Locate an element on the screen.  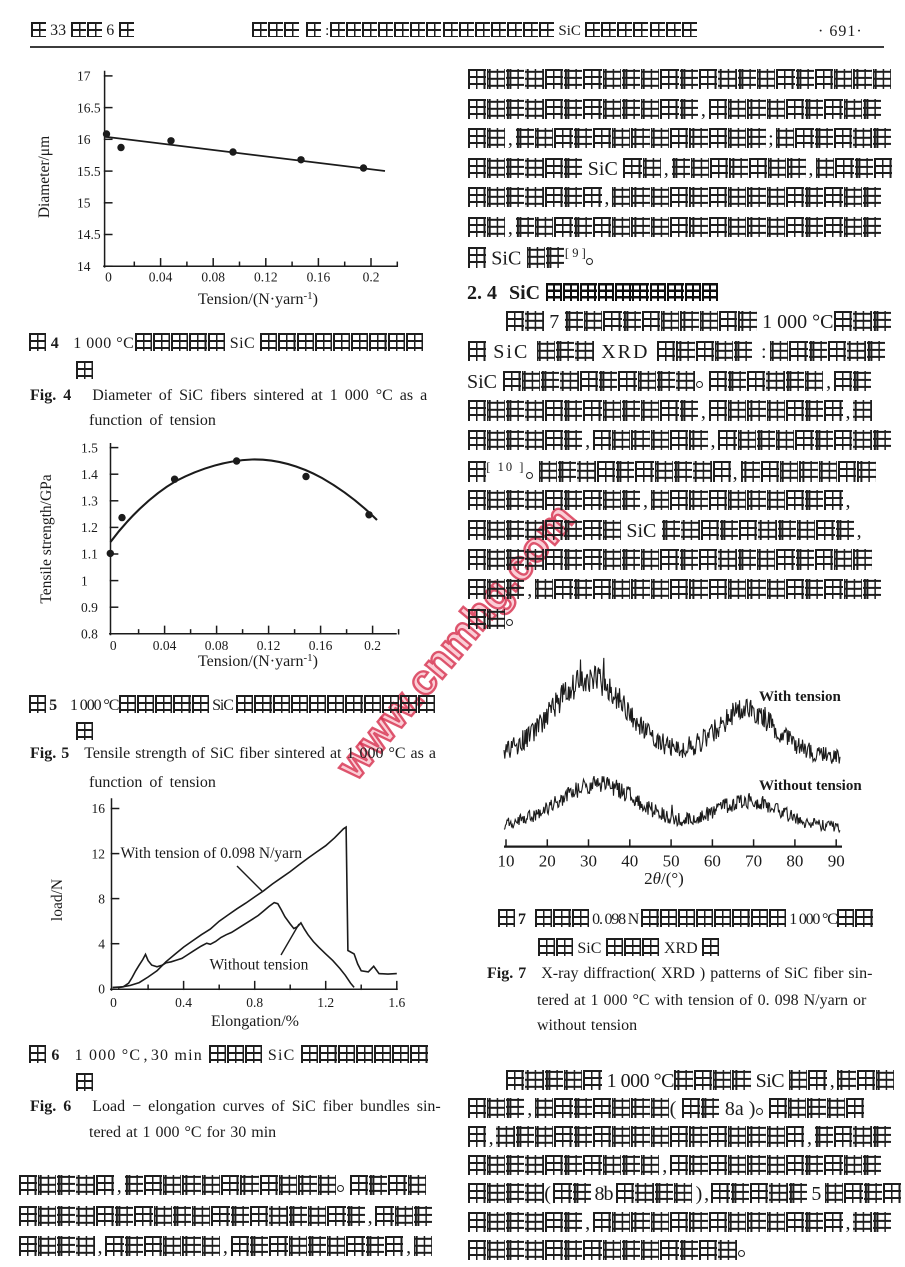
svg-text: 14 is located at coordinates (84, 266).